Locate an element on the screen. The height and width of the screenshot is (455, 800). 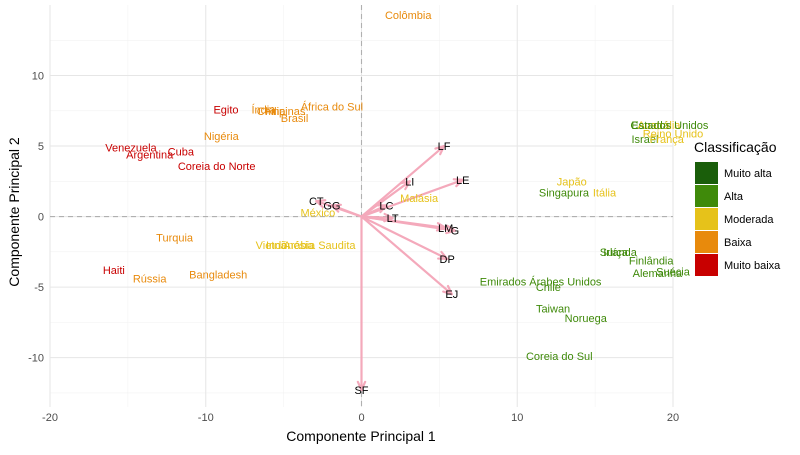
loading-label: GG is located at coordinates (331, 206).